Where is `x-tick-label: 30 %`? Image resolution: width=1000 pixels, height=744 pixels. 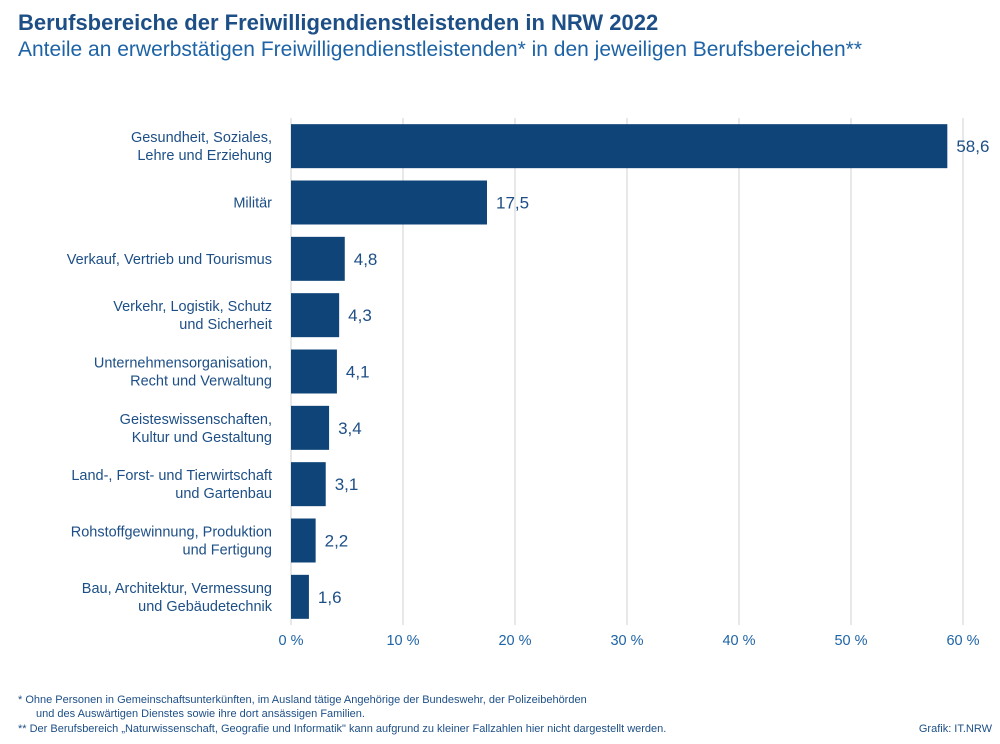 x-tick-label: 30 % is located at coordinates (626, 641).